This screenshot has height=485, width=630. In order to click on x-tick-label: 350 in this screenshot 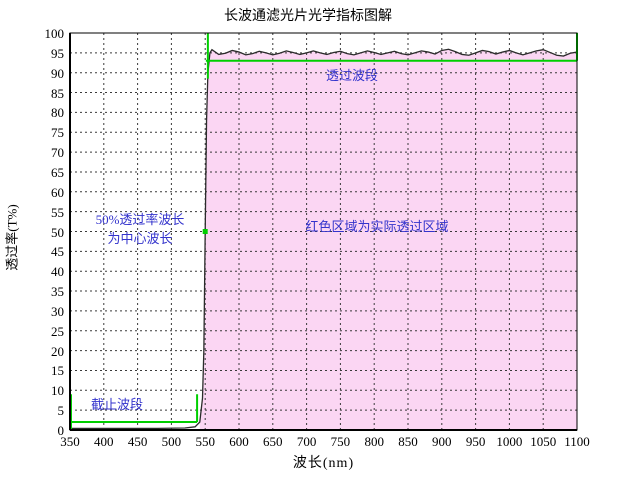, I will do `click(70, 441)`.